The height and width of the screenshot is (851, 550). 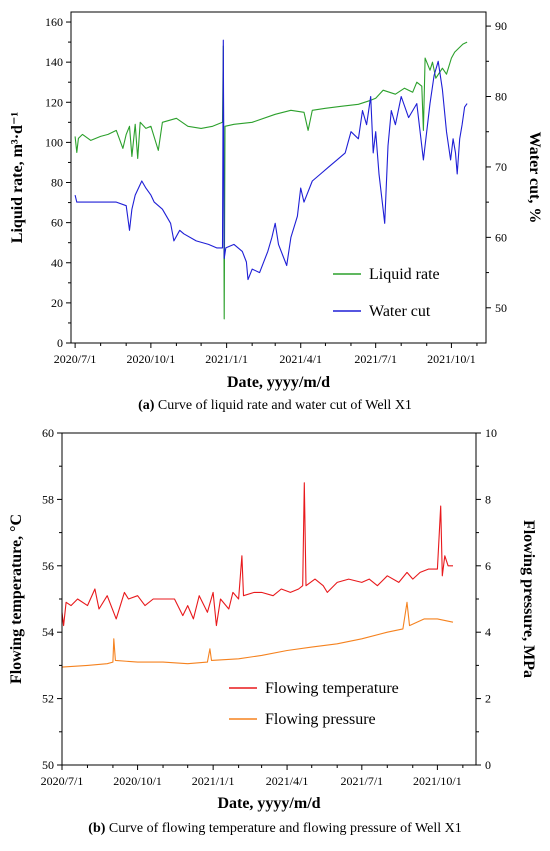 What do you see at coordinates (488, 632) in the screenshot?
I see `y-right-tick-label: 4` at bounding box center [488, 632].